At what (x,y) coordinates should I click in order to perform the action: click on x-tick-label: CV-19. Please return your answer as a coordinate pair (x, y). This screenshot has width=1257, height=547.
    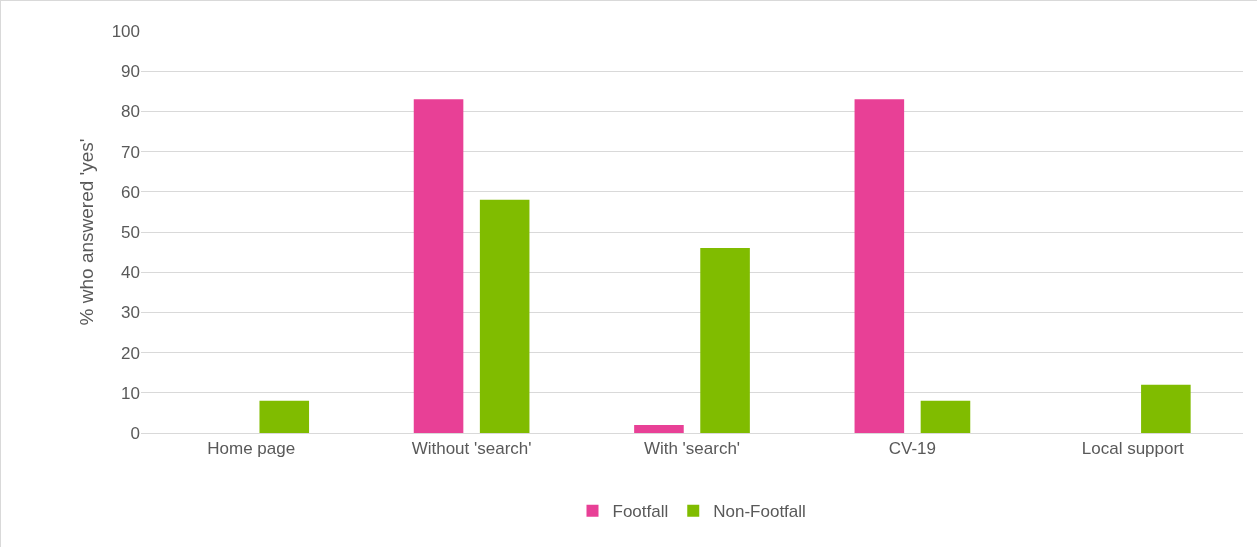
    Looking at the image, I should click on (912, 449).